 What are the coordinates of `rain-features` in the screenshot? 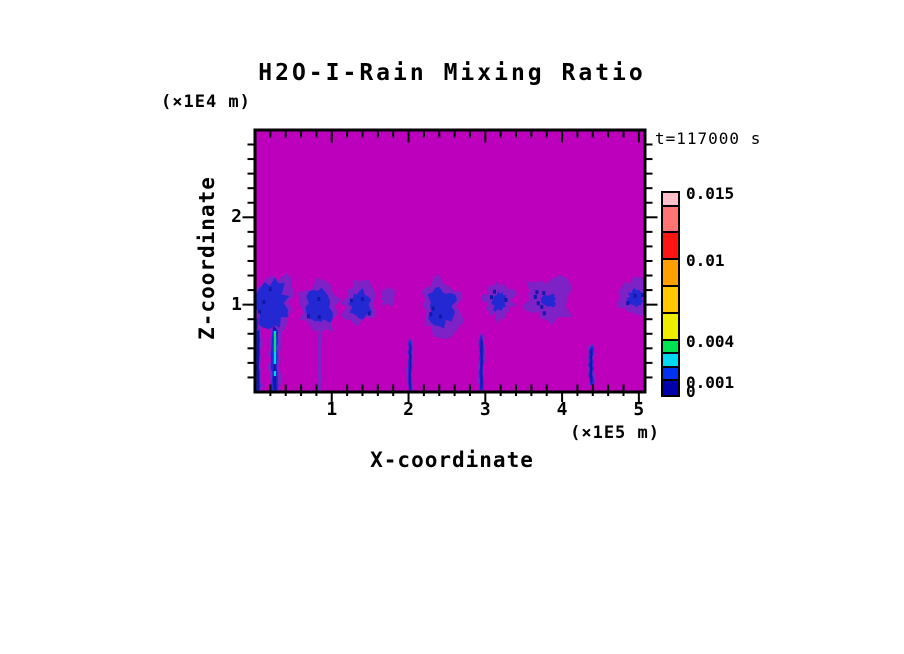 It's located at (450, 332).